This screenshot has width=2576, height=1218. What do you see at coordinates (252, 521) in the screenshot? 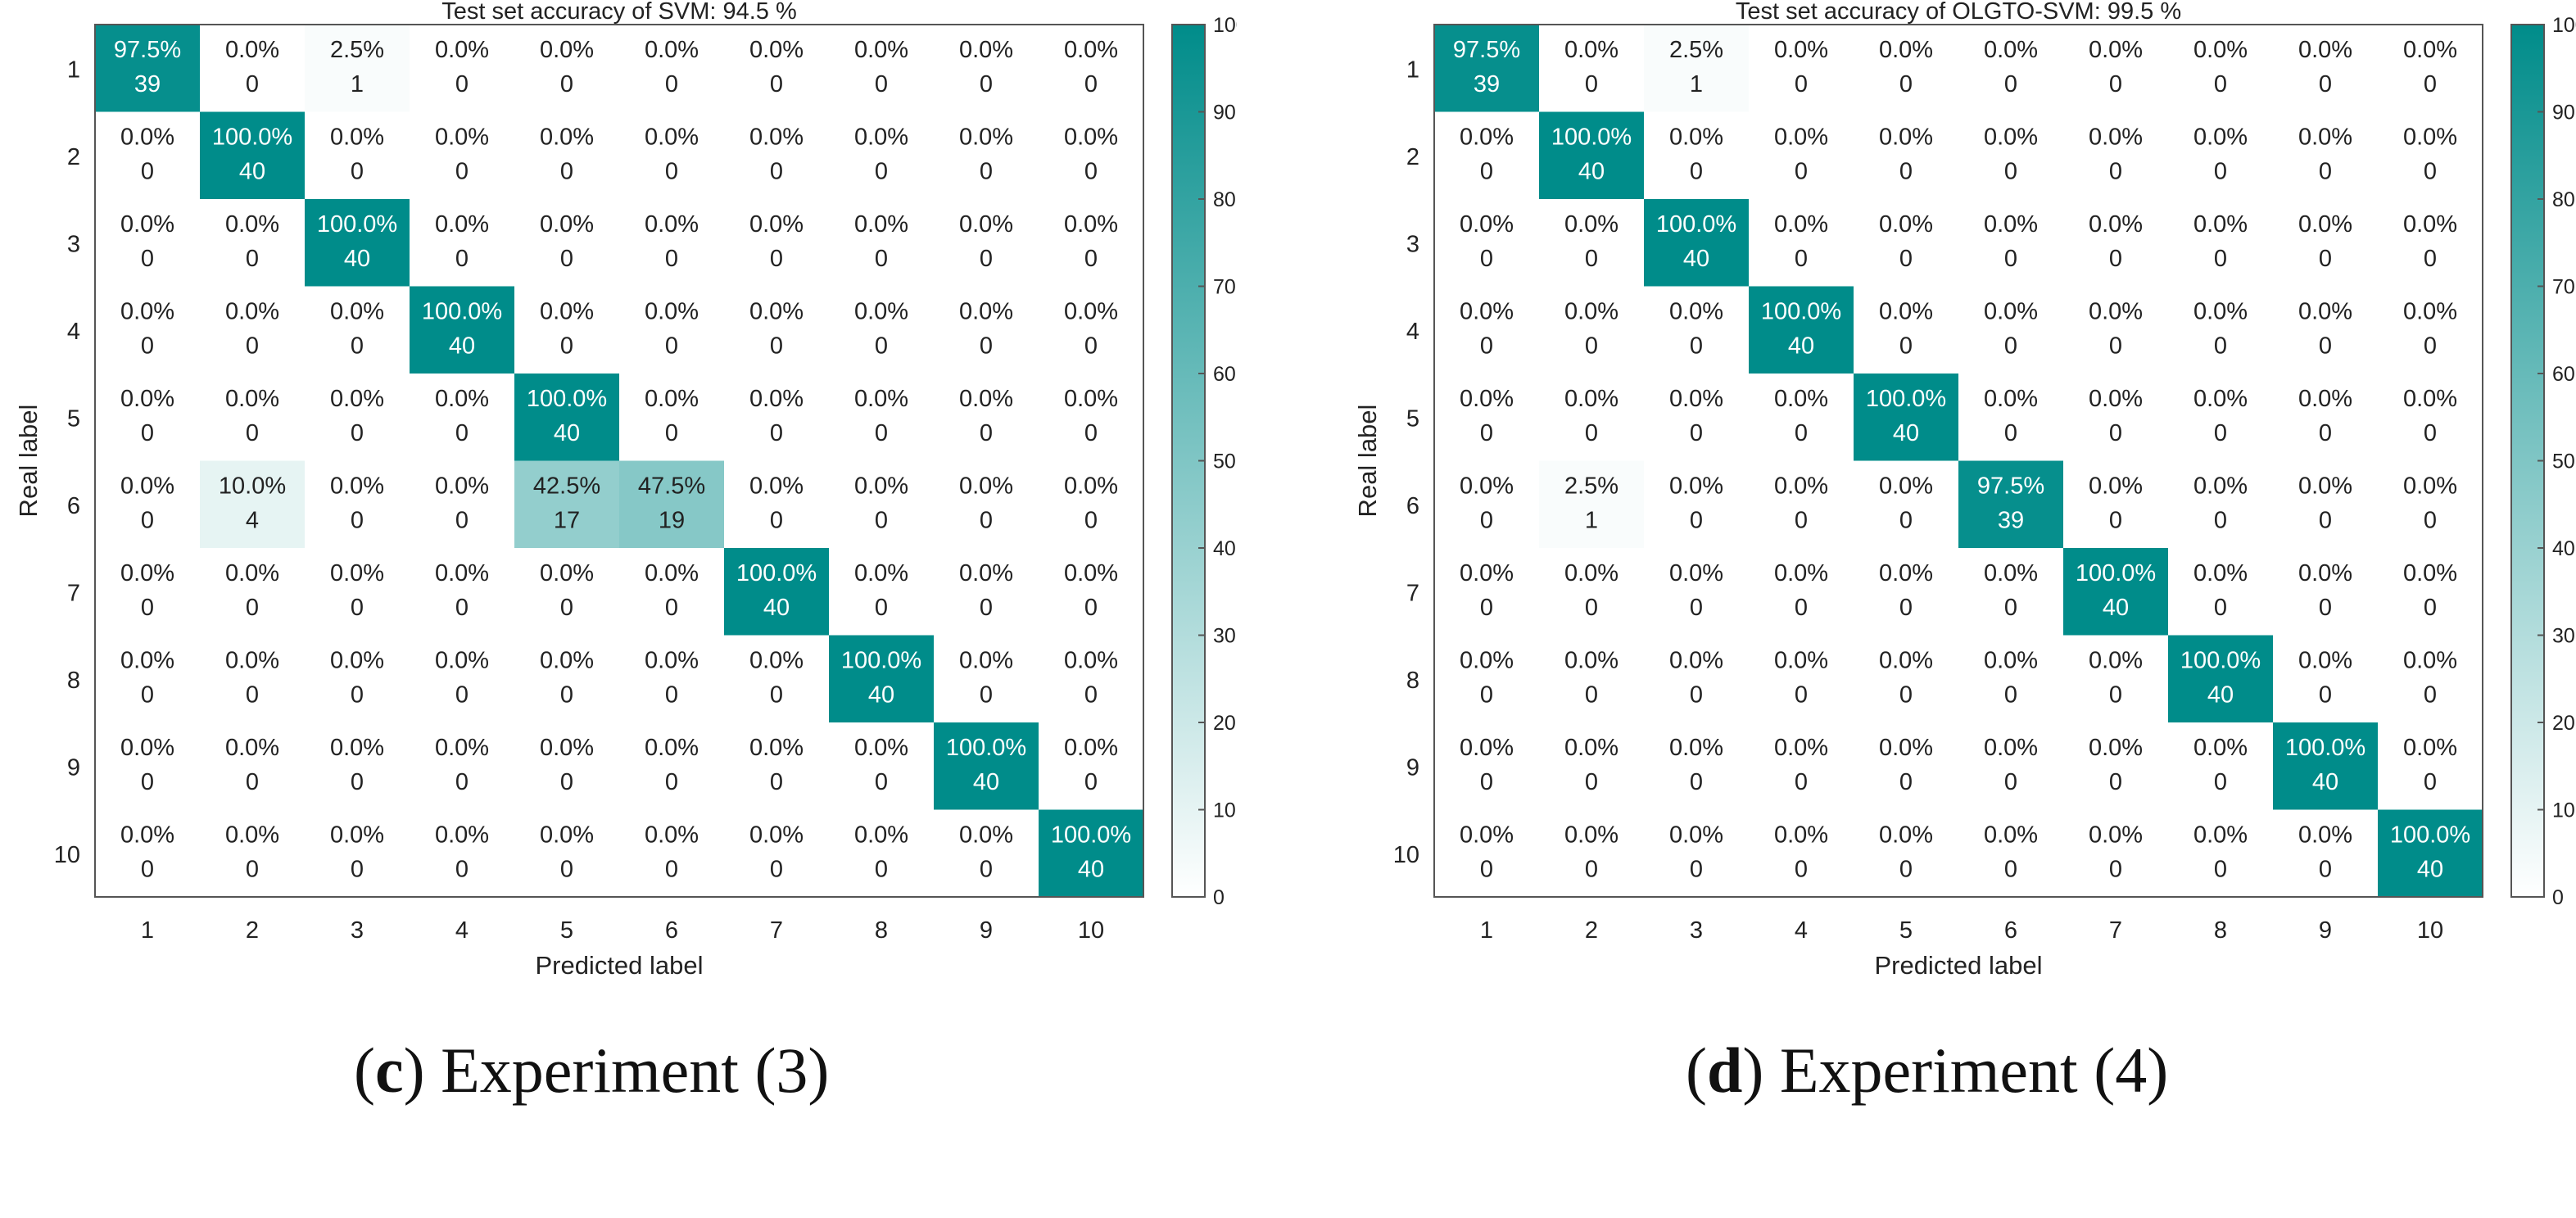
I see `cell-count-label: 4` at bounding box center [252, 521].